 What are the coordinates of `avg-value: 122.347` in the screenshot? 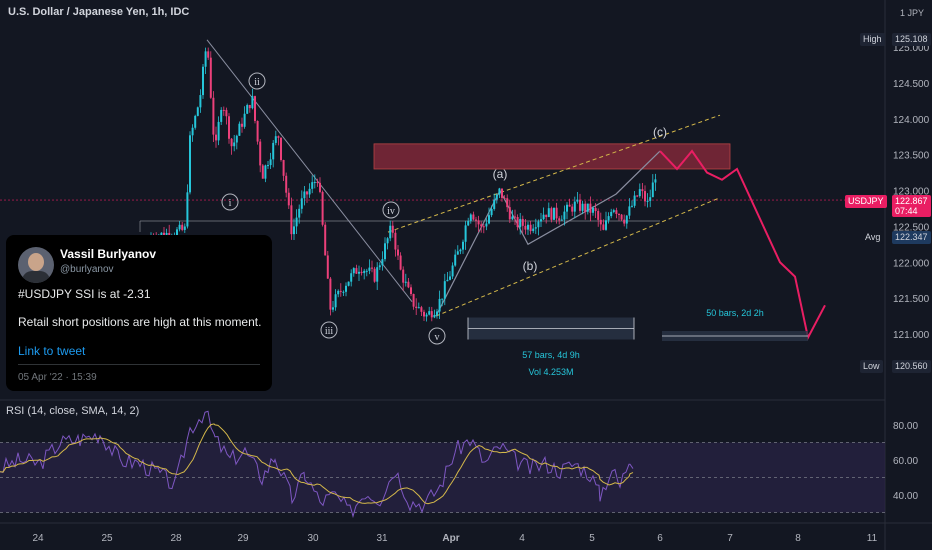 It's located at (911, 237).